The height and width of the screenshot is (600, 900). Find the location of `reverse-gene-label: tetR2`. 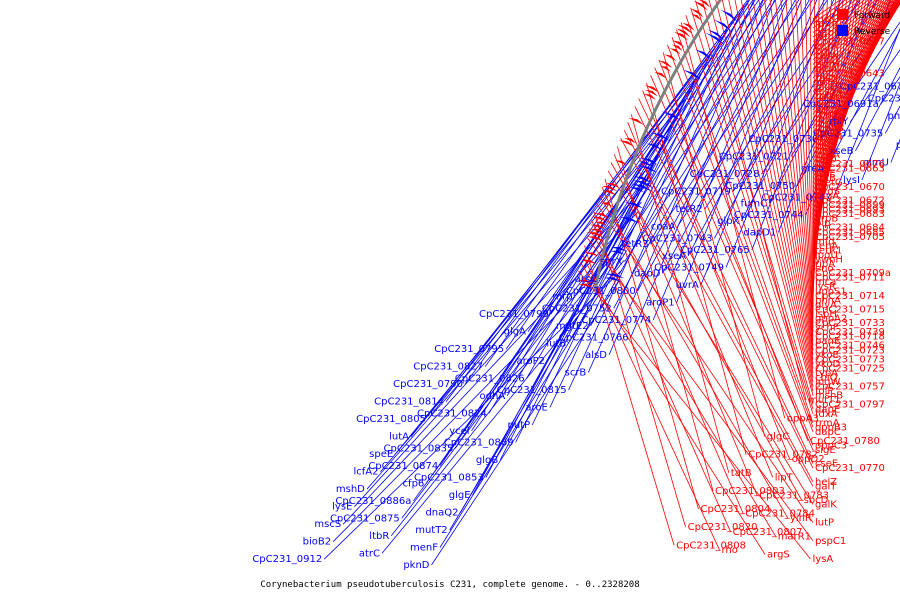

reverse-gene-label: tetR2 is located at coordinates (688, 209).